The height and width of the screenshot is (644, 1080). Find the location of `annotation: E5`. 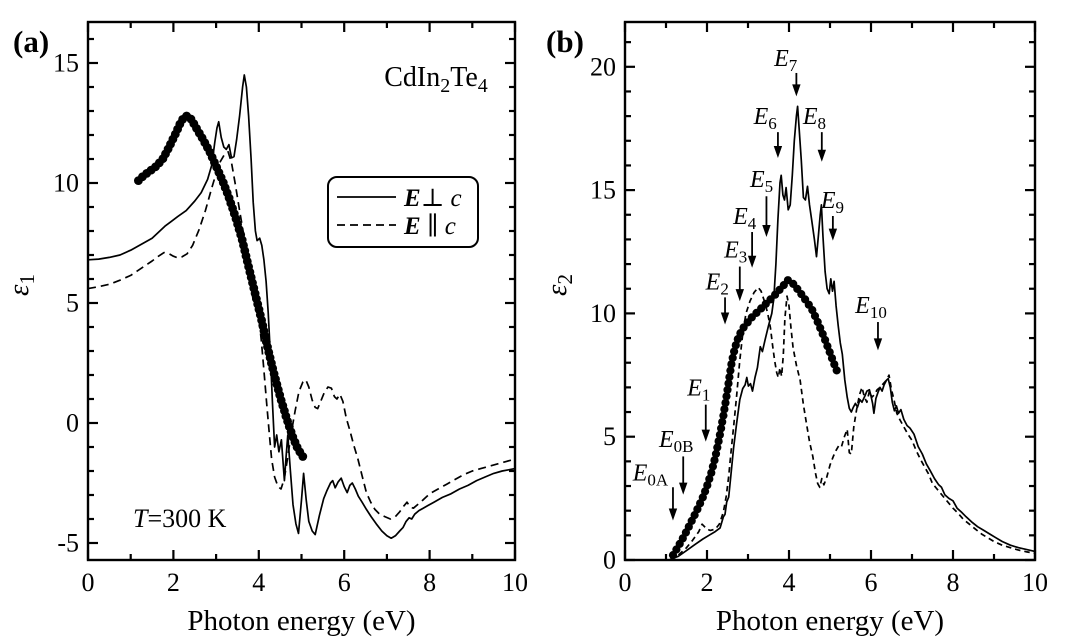

annotation: E5 is located at coordinates (761, 202).